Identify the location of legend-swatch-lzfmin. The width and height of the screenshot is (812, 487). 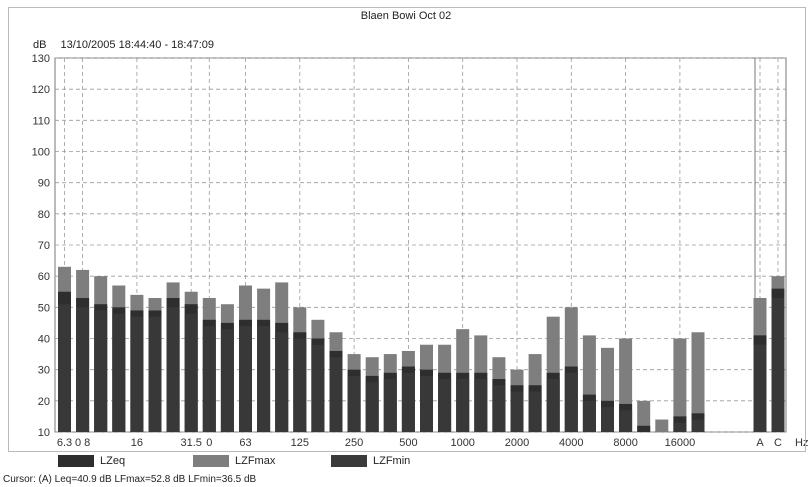
(349, 461).